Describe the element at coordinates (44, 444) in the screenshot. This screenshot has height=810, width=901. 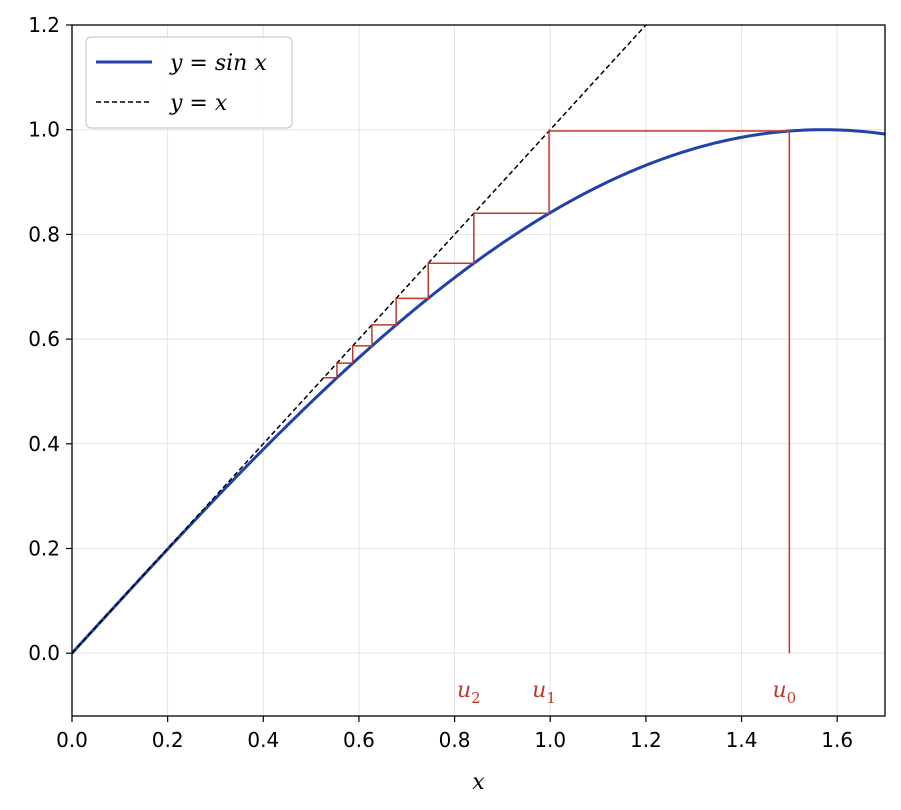
I see `y-tick-label: 0.4` at that location.